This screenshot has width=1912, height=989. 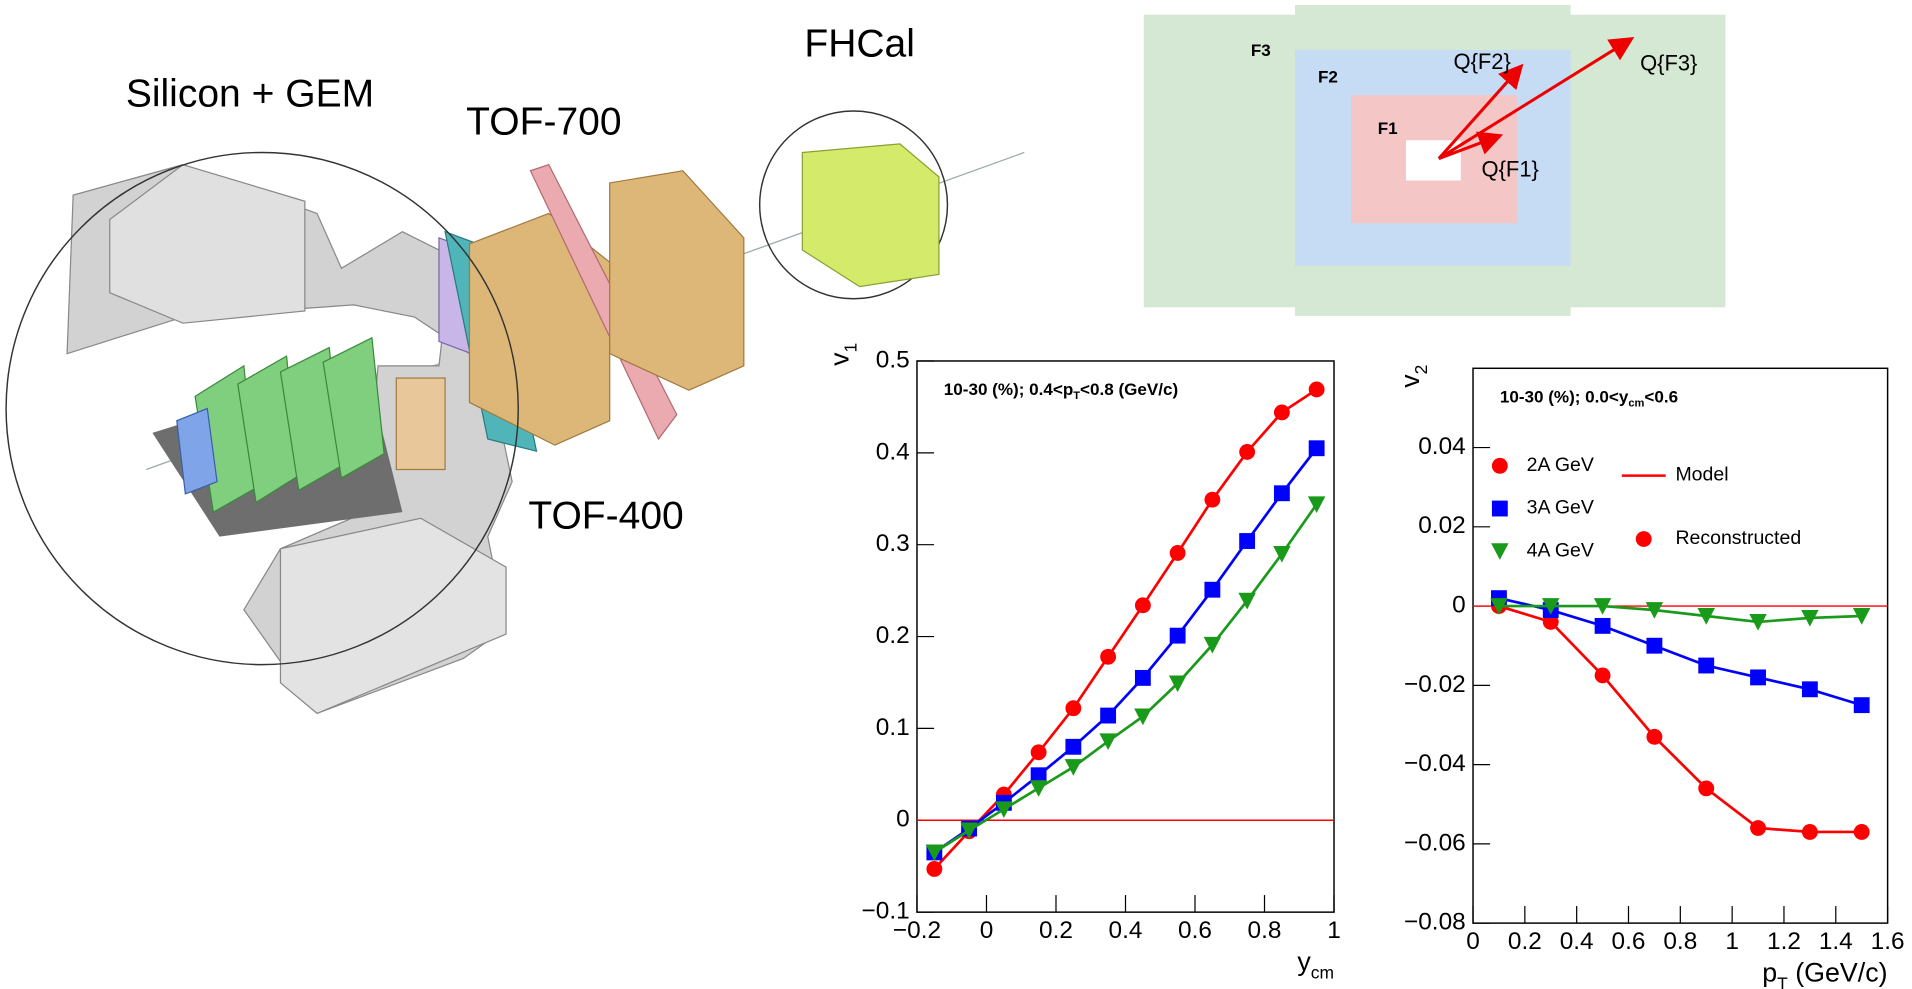 What do you see at coordinates (1782, 981) in the screenshot?
I see `x-axis-label-part: T` at bounding box center [1782, 981].